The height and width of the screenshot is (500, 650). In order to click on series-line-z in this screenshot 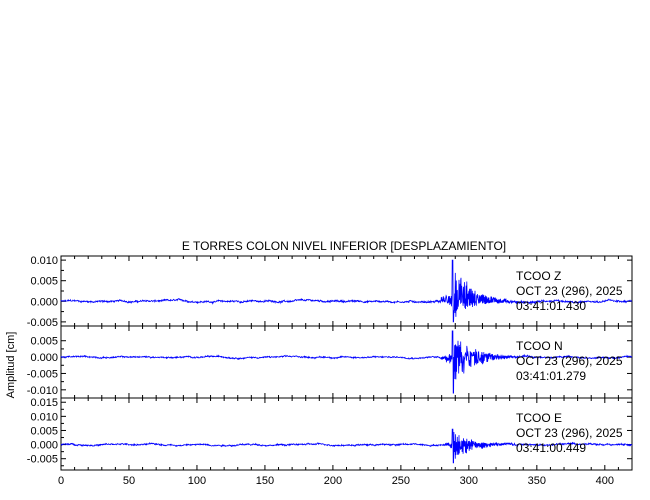, I will do `click(346, 291)`.